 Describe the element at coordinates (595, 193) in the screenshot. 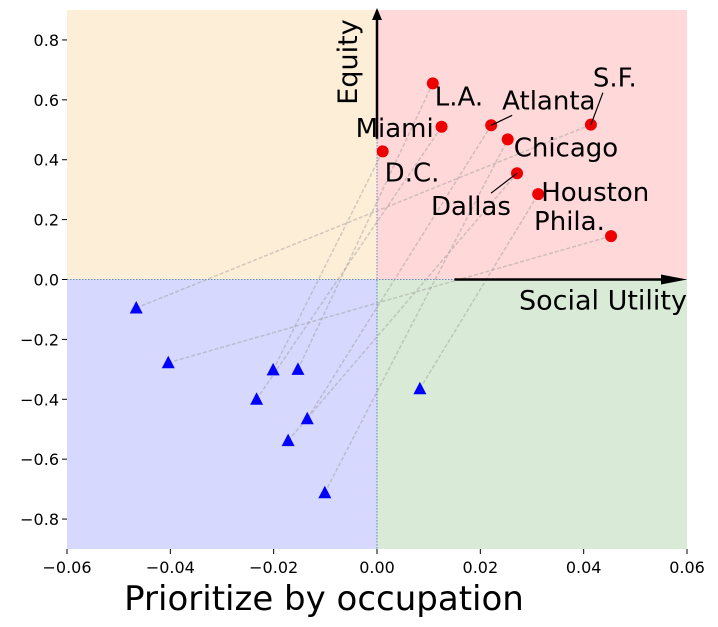

I see `point-label: Houston` at that location.